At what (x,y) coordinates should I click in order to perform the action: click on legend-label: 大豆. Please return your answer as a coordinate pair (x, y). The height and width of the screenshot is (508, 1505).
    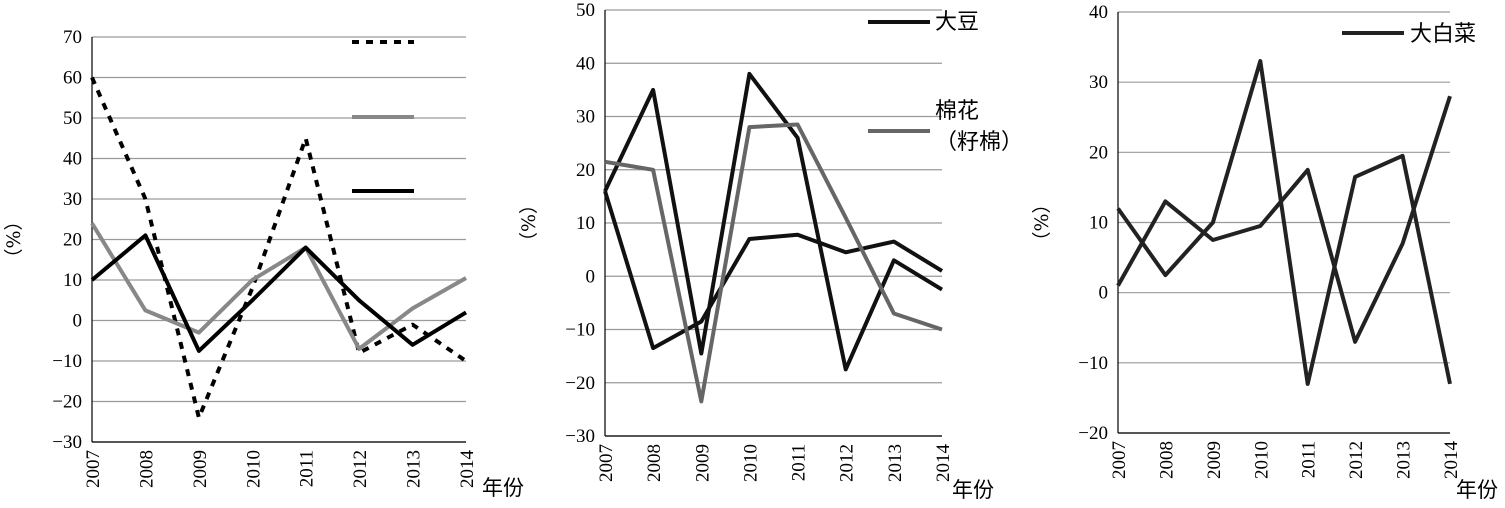
    Looking at the image, I should click on (957, 22).